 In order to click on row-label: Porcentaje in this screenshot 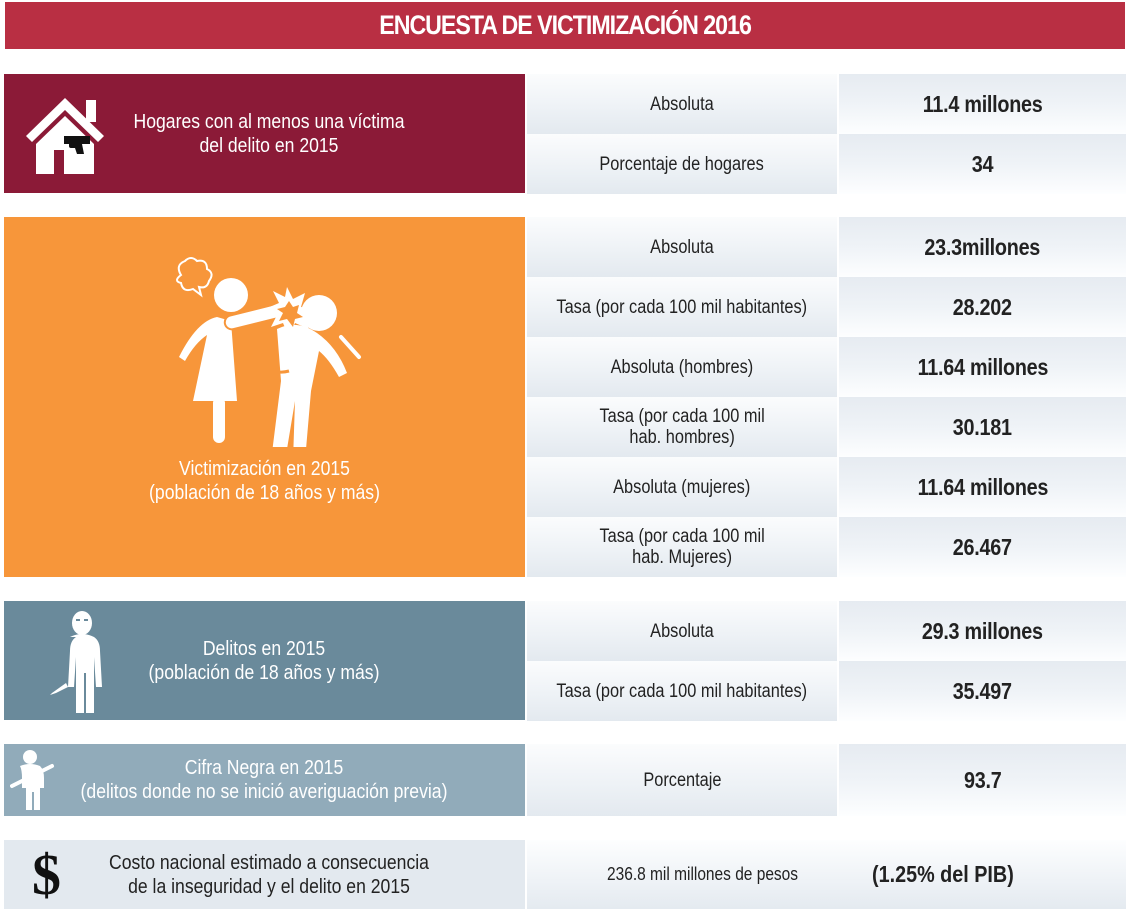, I will do `click(682, 780)`.